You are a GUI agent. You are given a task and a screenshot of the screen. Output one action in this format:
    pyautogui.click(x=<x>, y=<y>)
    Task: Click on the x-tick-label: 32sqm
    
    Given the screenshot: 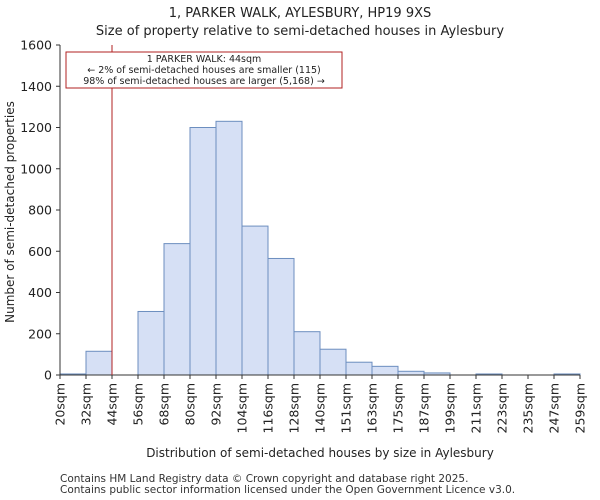 What is the action you would take?
    pyautogui.click(x=86, y=404)
    